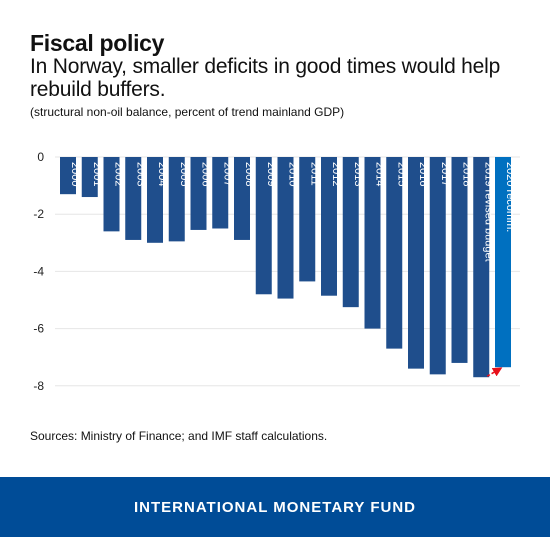 The width and height of the screenshot is (550, 537). What do you see at coordinates (38, 271) in the screenshot?
I see `y-tick-label: -4` at bounding box center [38, 271].